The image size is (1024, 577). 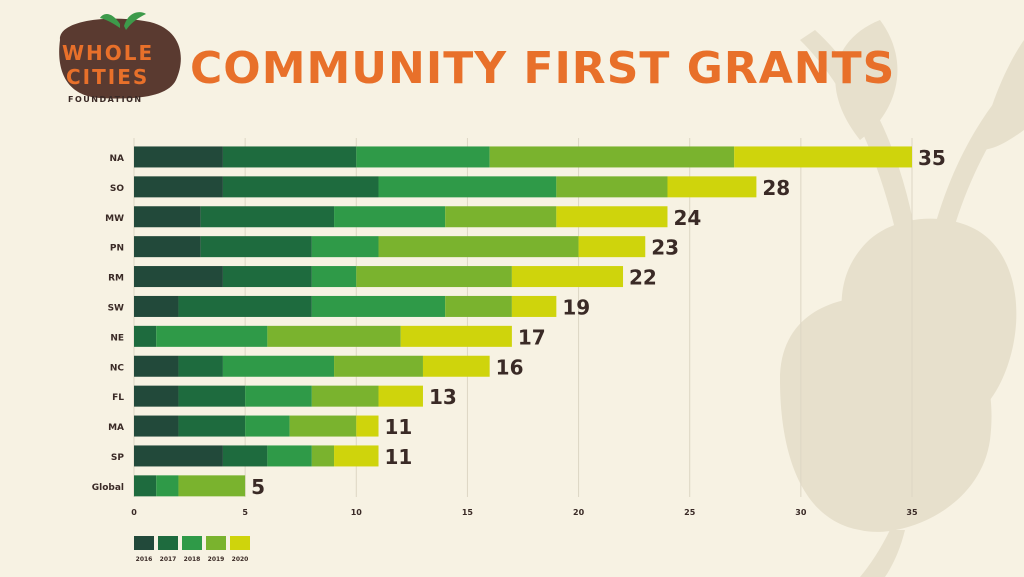 What do you see at coordinates (118, 398) in the screenshot?
I see `category-label: FL` at bounding box center [118, 398].